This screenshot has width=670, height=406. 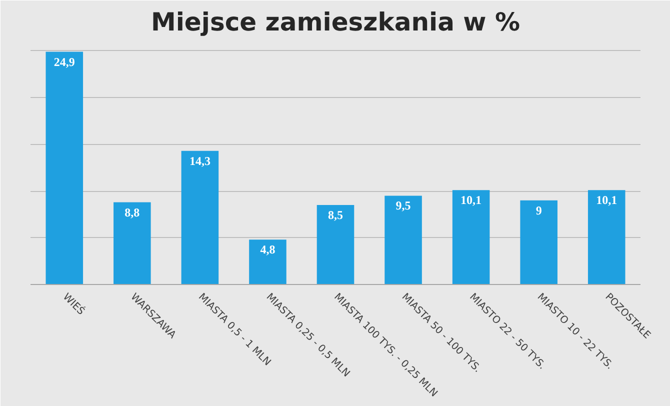 What do you see at coordinates (64, 61) in the screenshot?
I see `data-label: 24,9` at bounding box center [64, 61].